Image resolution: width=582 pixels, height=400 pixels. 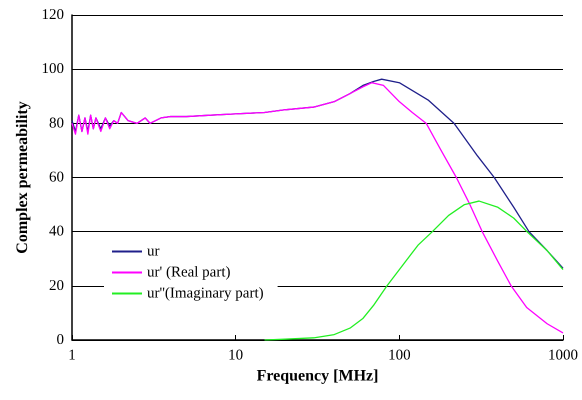 What do you see at coordinates (72, 356) in the screenshot?
I see `x-tick-label: 1` at bounding box center [72, 356].